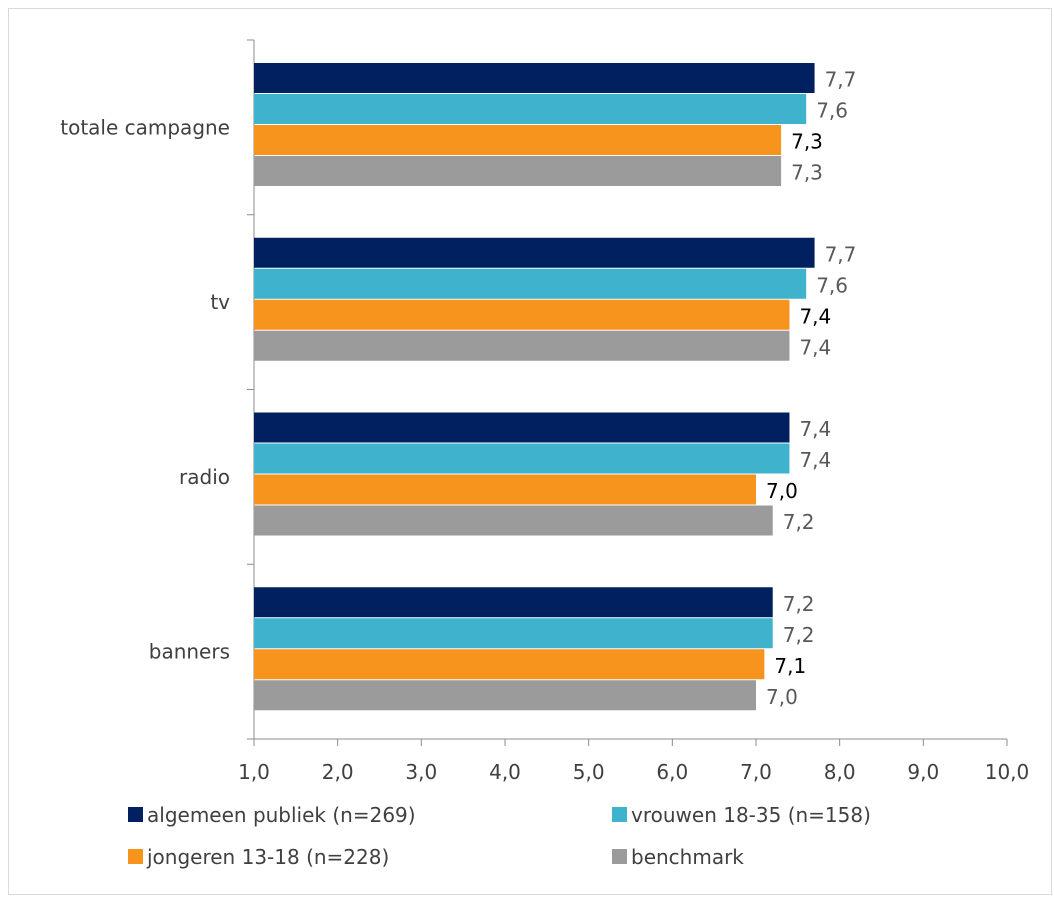  What do you see at coordinates (254, 772) in the screenshot?
I see `x-tick-label: 1,0` at bounding box center [254, 772].